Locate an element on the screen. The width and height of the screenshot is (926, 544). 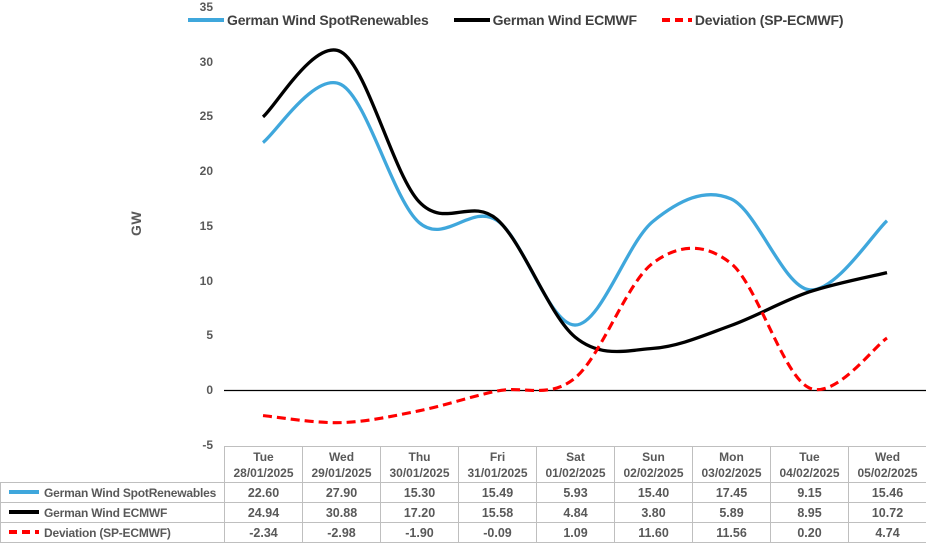
value-cell: 30.88 is located at coordinates (341, 512).